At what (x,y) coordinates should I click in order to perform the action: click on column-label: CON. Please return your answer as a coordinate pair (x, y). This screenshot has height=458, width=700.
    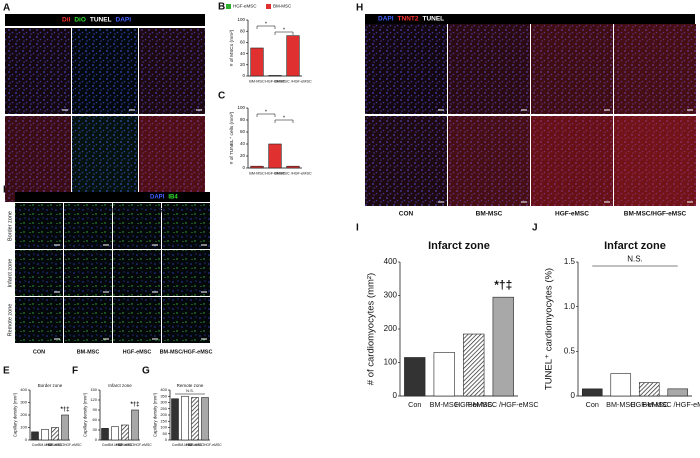
    Looking at the image, I should click on (39, 352).